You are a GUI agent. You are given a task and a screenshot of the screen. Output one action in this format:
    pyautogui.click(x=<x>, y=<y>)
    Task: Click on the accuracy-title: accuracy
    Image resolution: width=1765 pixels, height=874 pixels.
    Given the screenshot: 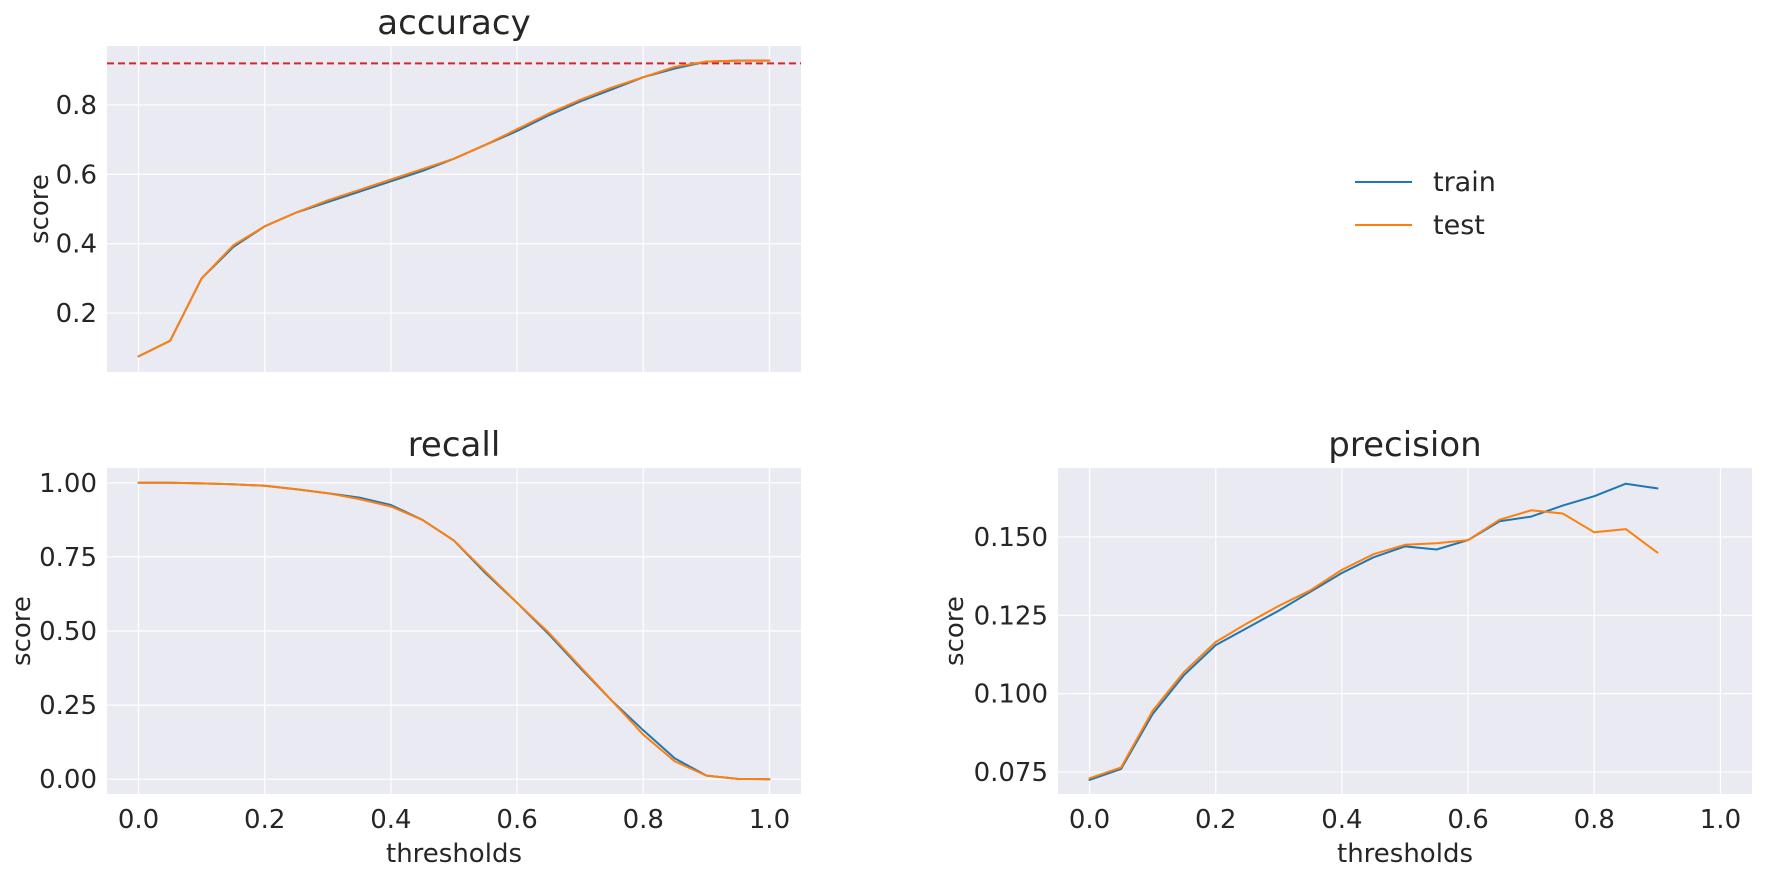 What is the action you would take?
    pyautogui.click(x=453, y=23)
    